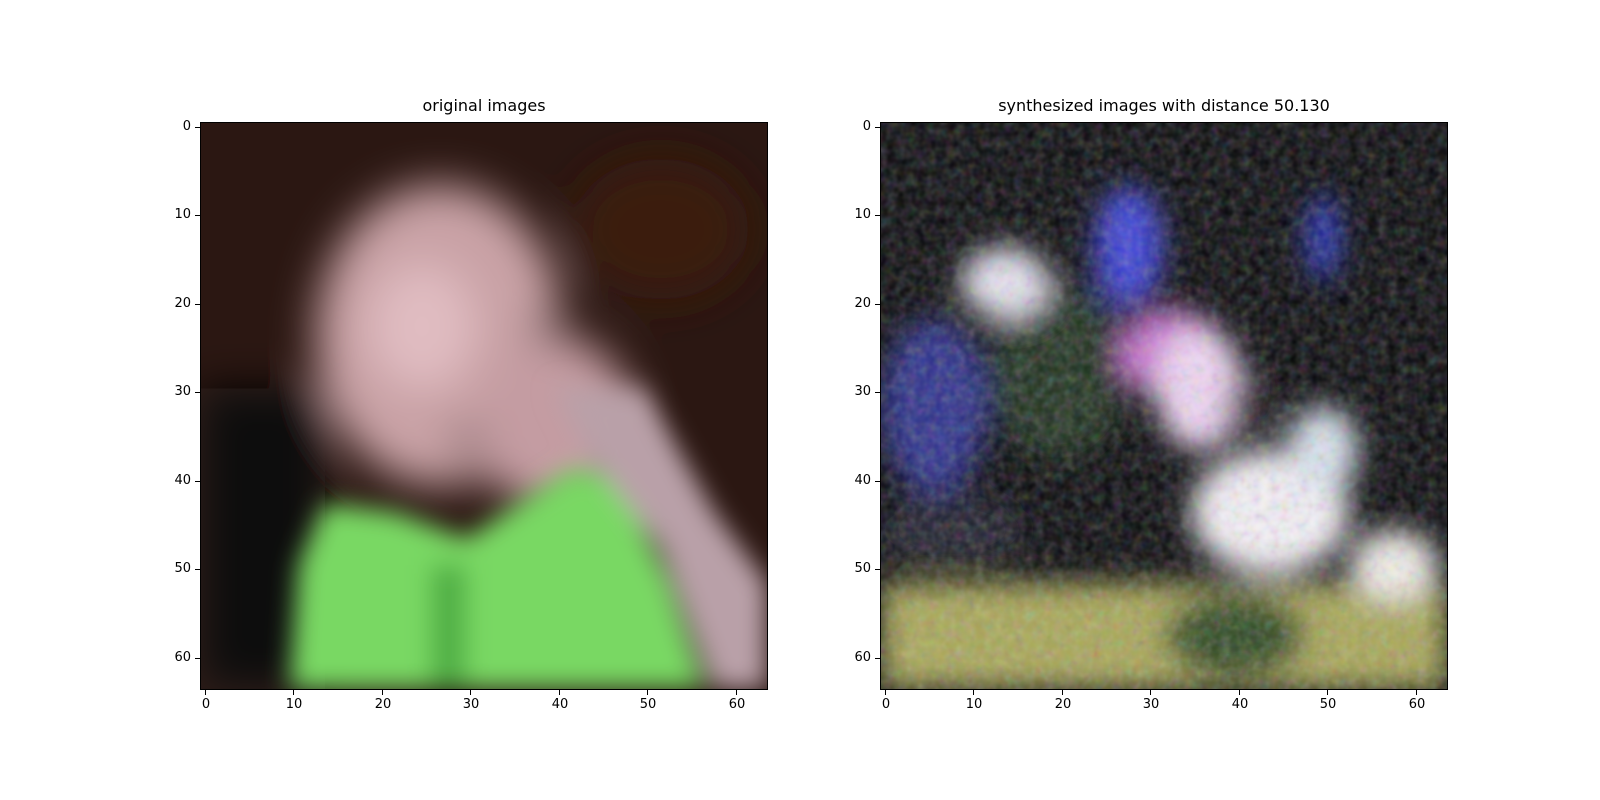 Image resolution: width=1600 pixels, height=800 pixels. What do you see at coordinates (1164, 105) in the screenshot?
I see `panel-title-synthesized: synthesized images with distance 50.130` at bounding box center [1164, 105].